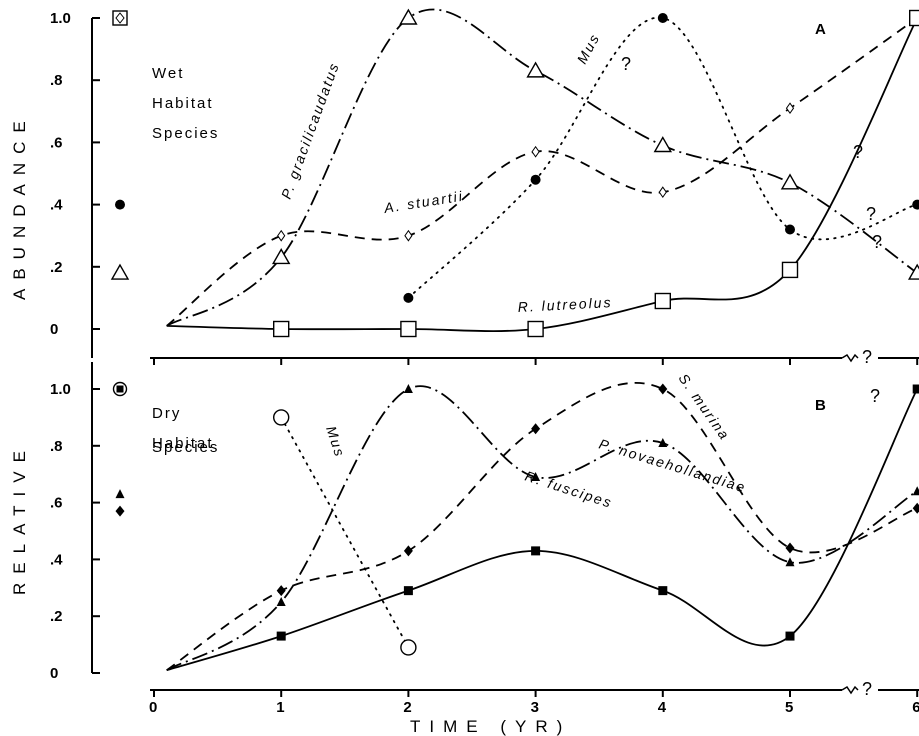  What do you see at coordinates (56, 503) in the screenshot?
I see `panel-b-ytick-label: .6` at bounding box center [56, 503].